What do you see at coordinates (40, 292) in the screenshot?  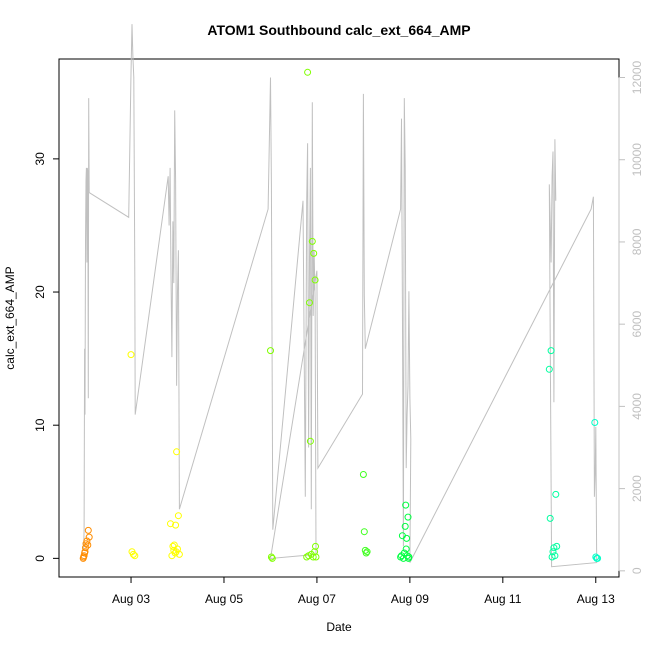 I see `y-tick-label: 20` at bounding box center [40, 292].